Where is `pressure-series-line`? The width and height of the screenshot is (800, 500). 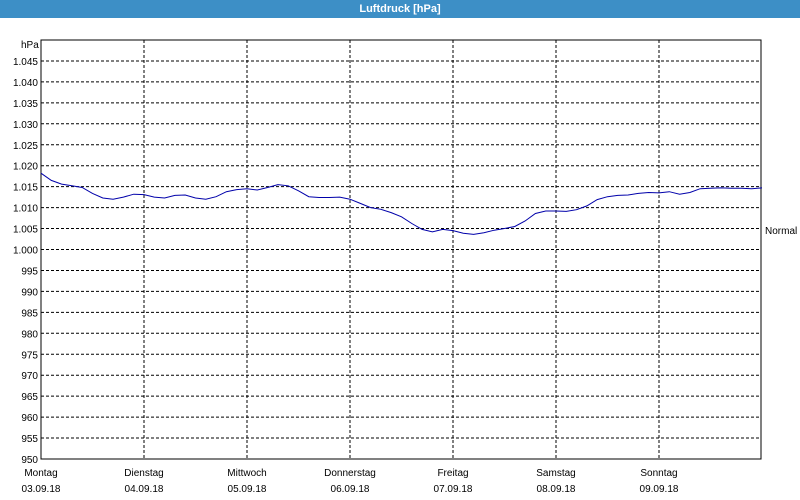 pressure-series-line is located at coordinates (401, 203).